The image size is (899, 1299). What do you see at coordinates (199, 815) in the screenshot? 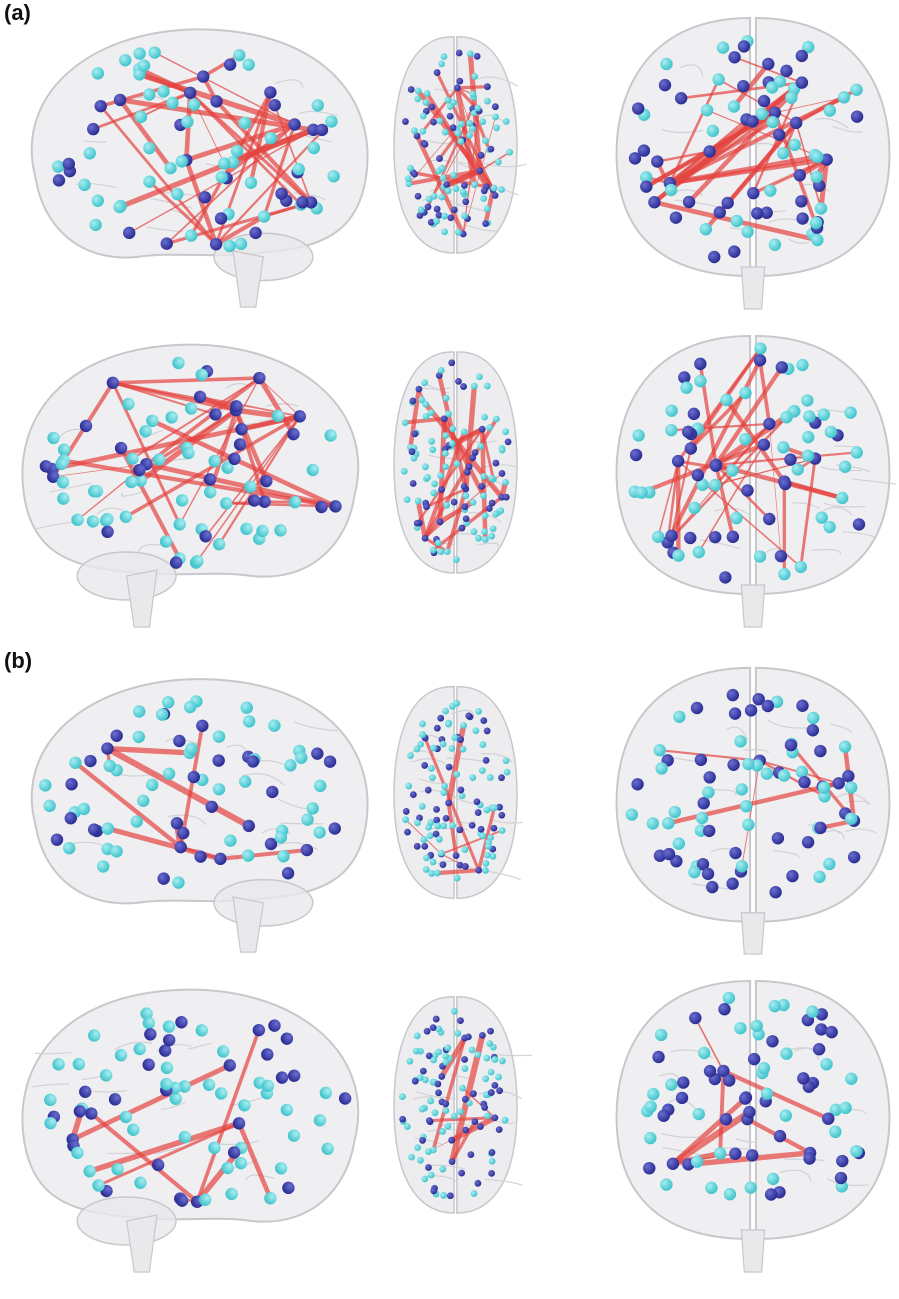
I see `brain-sagittal-b1` at bounding box center [199, 815].